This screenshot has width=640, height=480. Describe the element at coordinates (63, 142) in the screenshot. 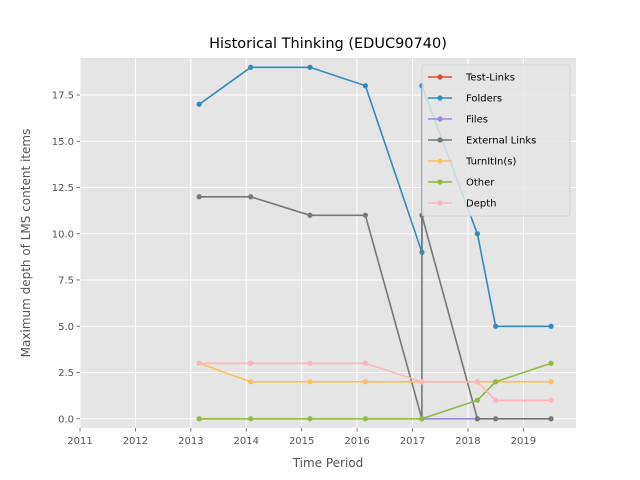

I see `y-tick-label: 15.0` at that location.